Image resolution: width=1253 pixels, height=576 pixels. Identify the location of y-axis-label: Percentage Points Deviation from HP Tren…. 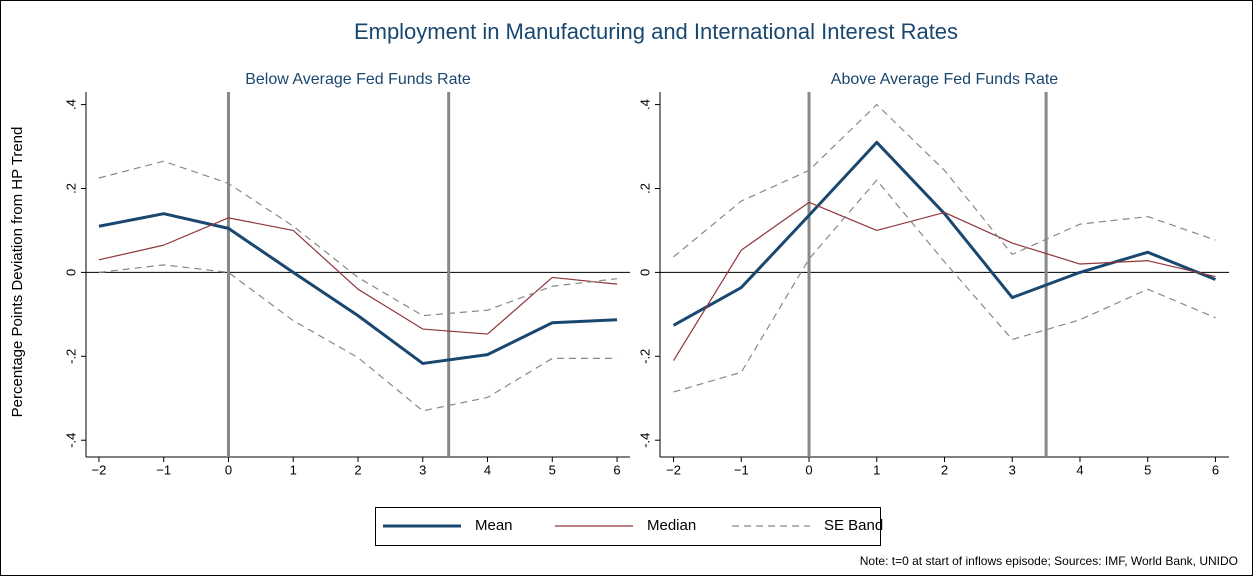
(17, 272).